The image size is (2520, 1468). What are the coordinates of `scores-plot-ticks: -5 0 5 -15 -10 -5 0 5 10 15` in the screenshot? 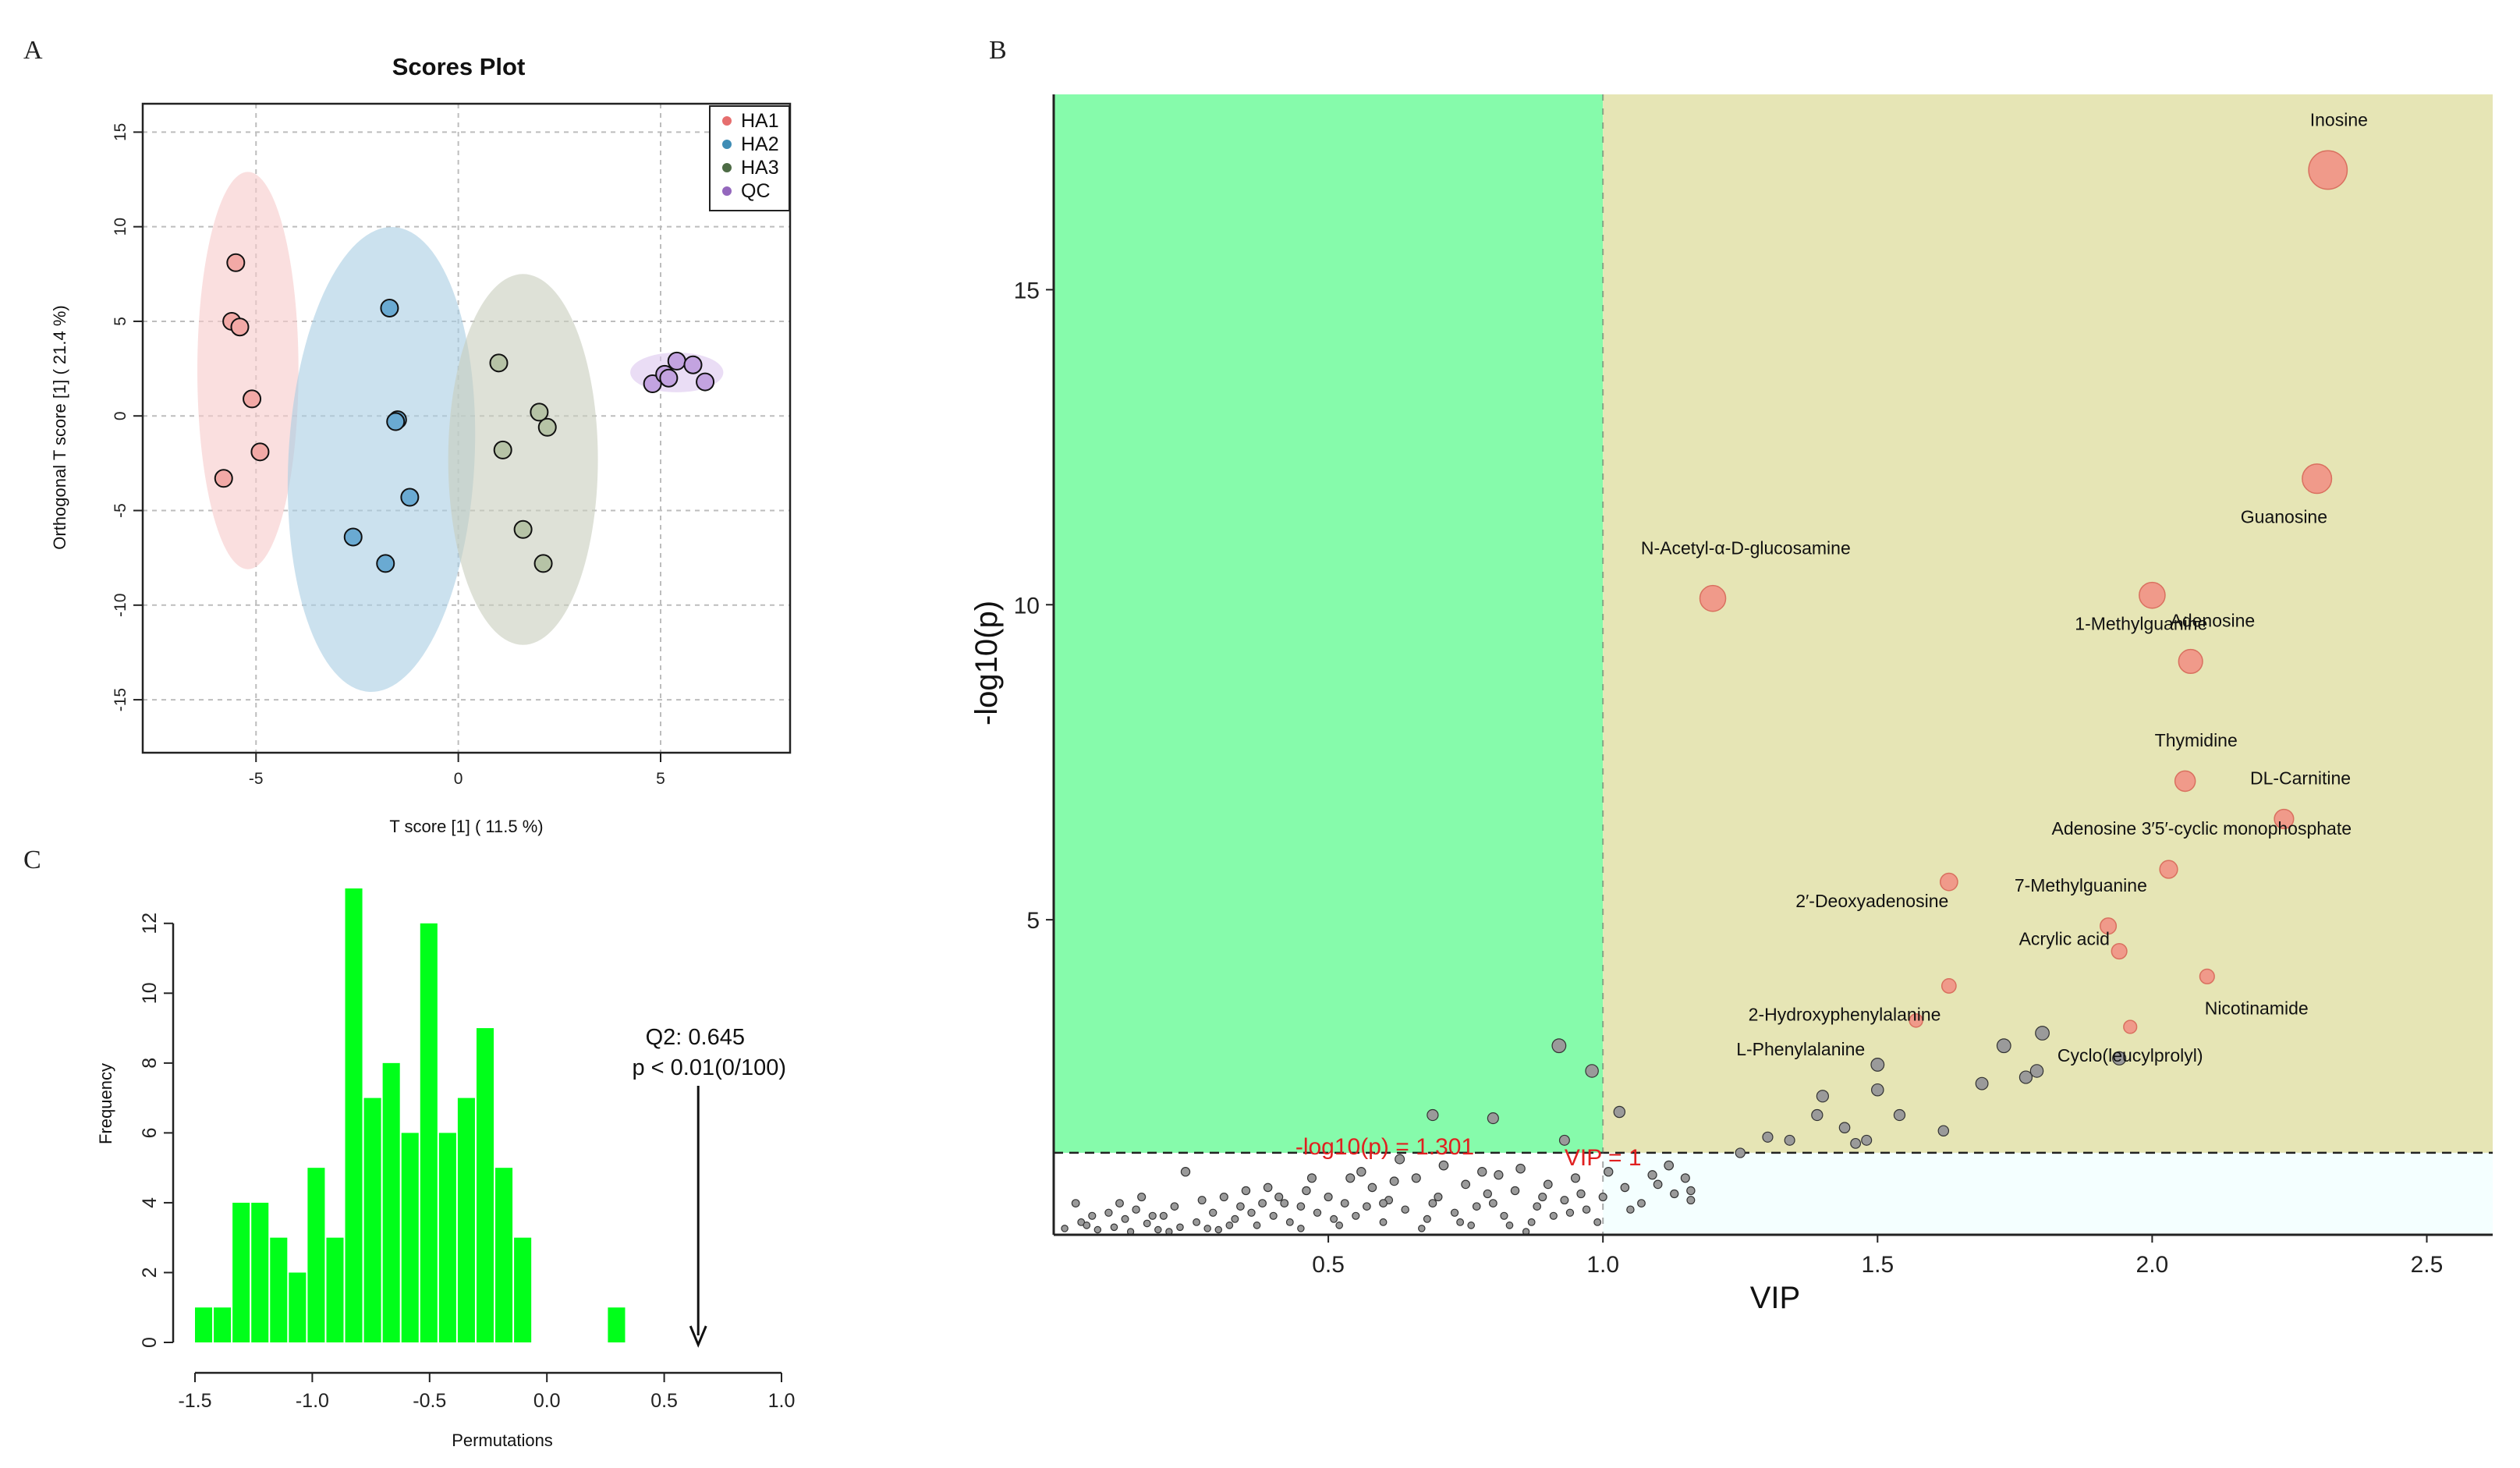 It's located at (389, 455).